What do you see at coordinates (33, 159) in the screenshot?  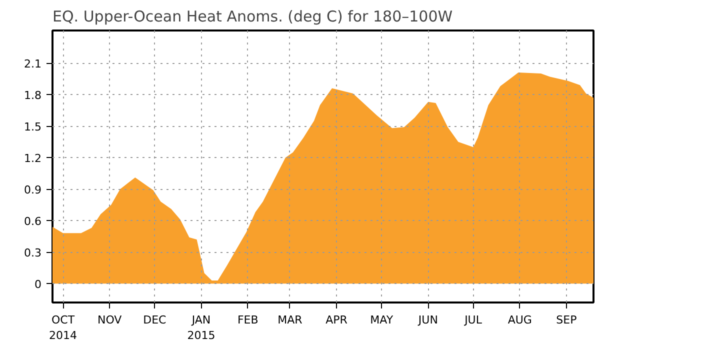 I see `y-tick-label: 1.2` at bounding box center [33, 159].